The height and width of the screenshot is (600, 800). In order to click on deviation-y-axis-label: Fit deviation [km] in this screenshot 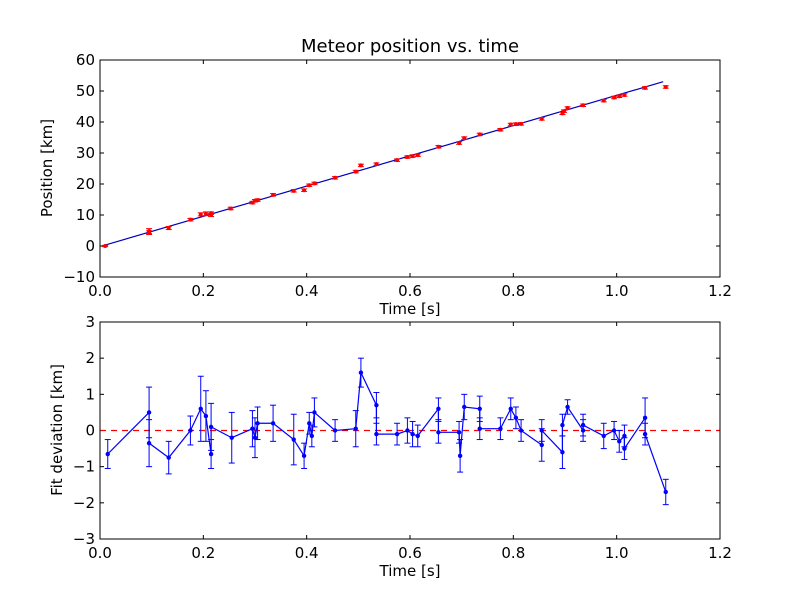, I will do `click(57, 430)`.